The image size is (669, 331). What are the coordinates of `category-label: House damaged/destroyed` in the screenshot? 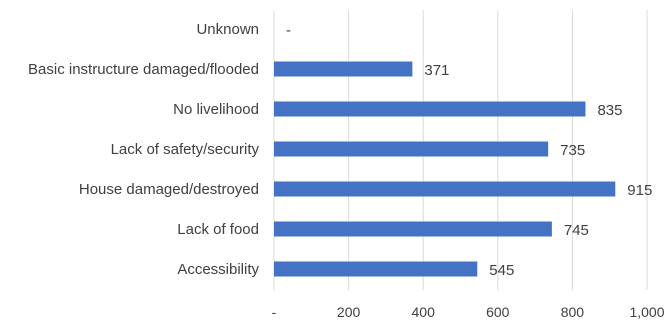 It's located at (169, 189).